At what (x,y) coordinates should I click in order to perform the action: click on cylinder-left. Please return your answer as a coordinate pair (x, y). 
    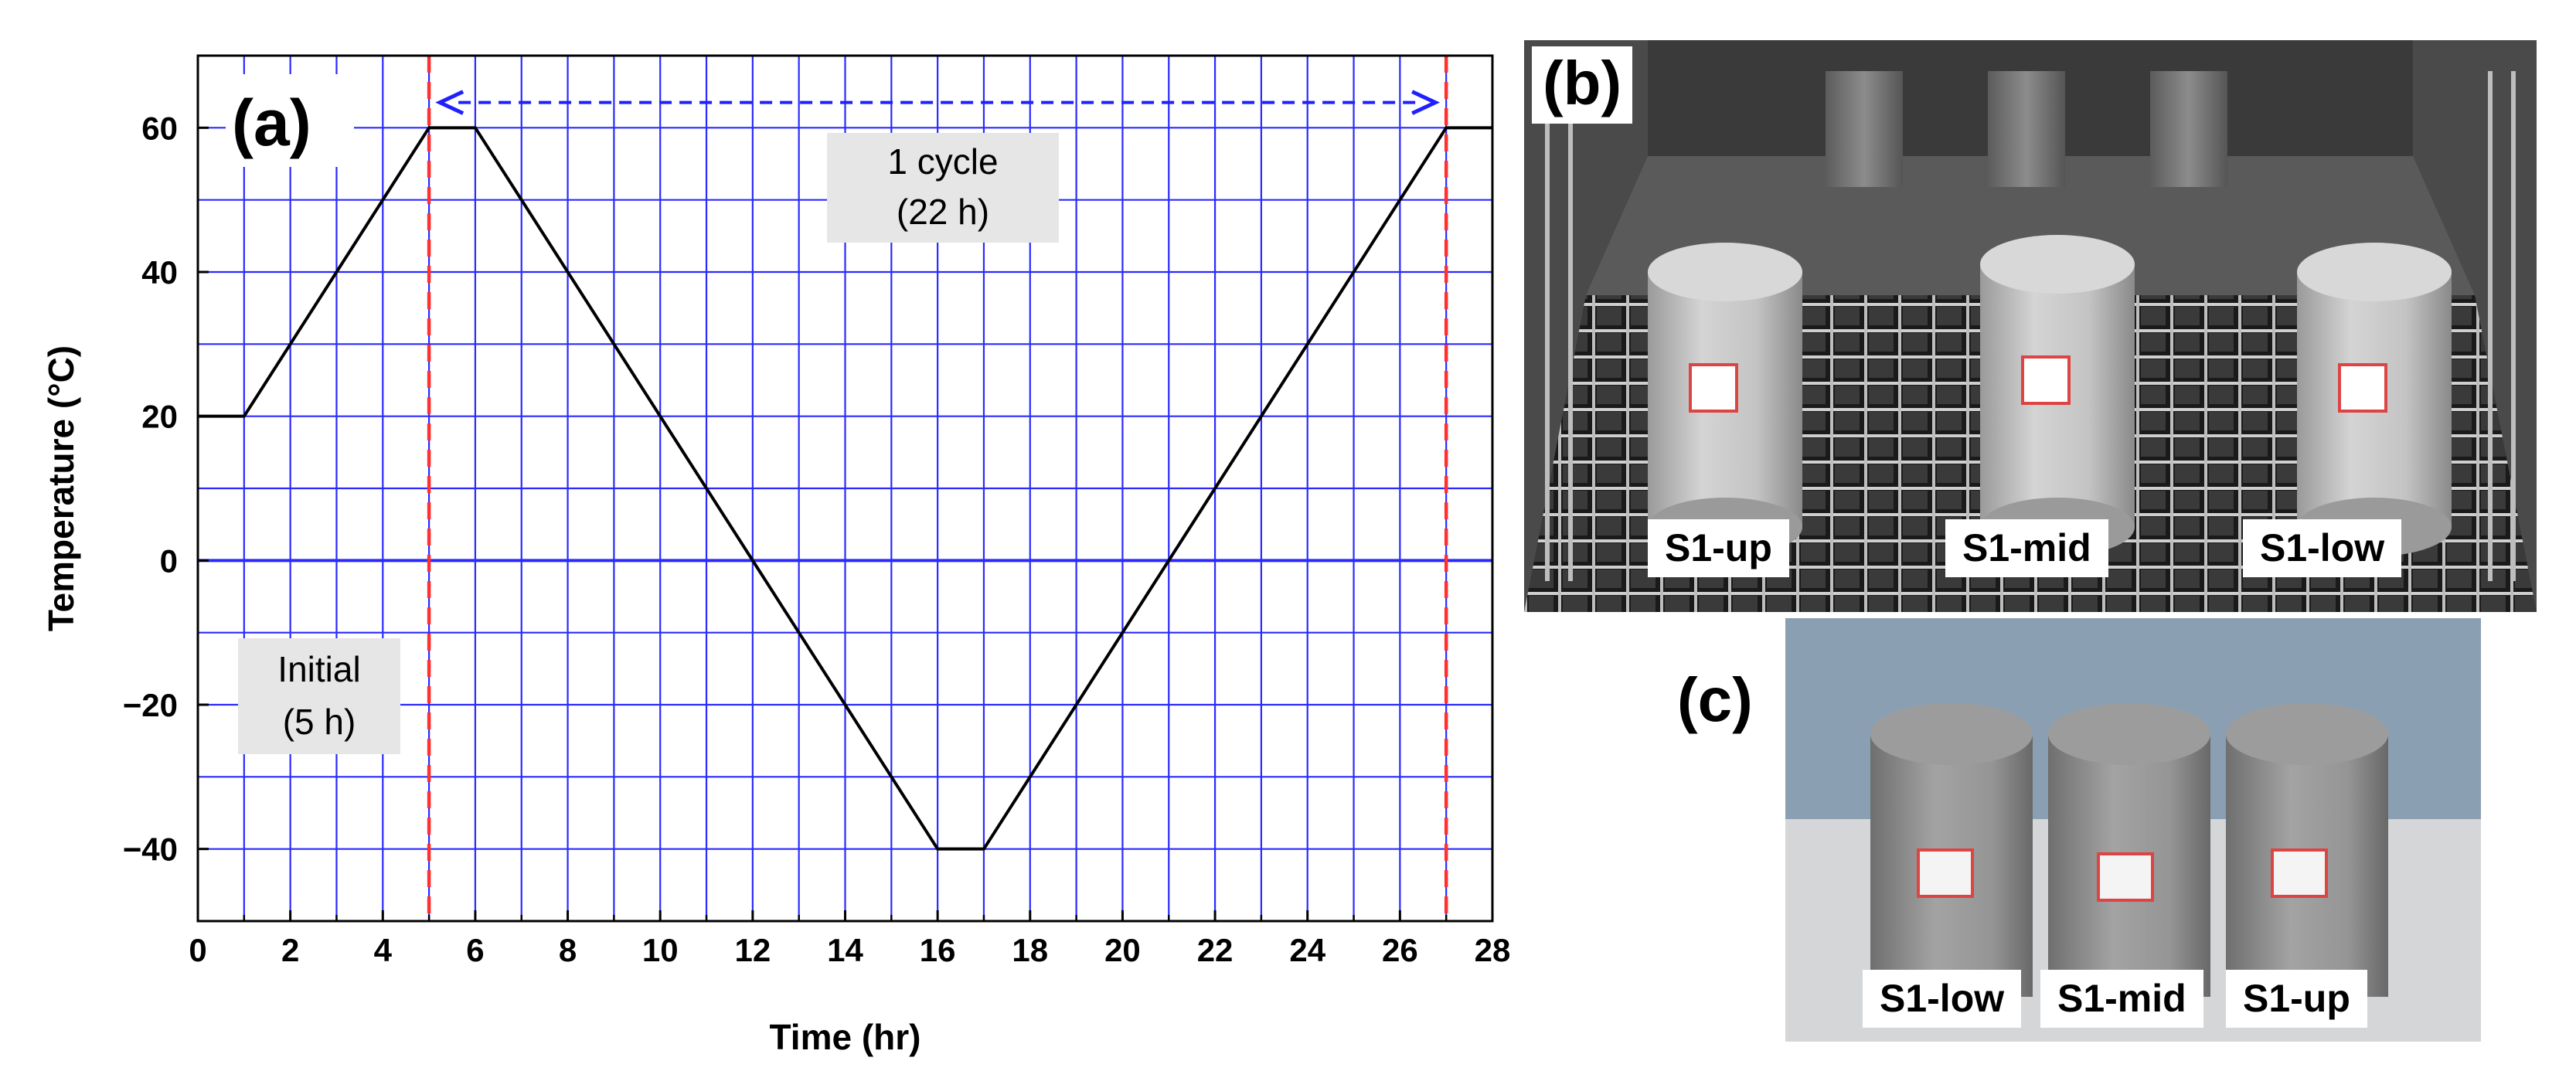
    Looking at the image, I should click on (1725, 399).